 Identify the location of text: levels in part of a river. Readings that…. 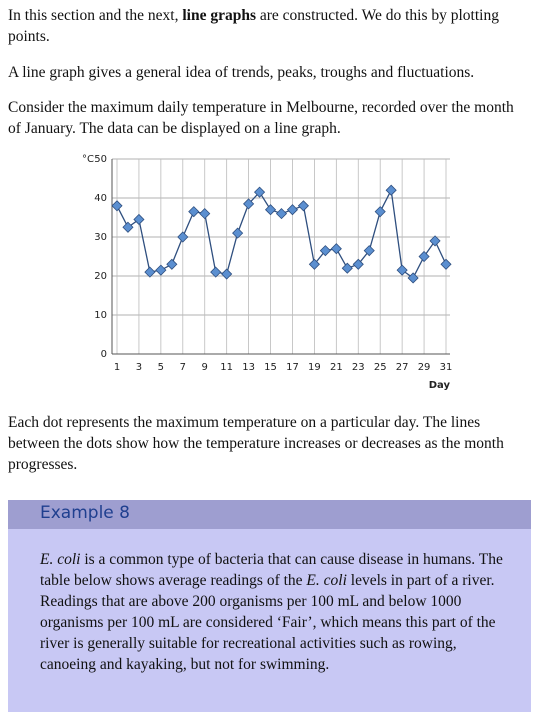
(268, 622).